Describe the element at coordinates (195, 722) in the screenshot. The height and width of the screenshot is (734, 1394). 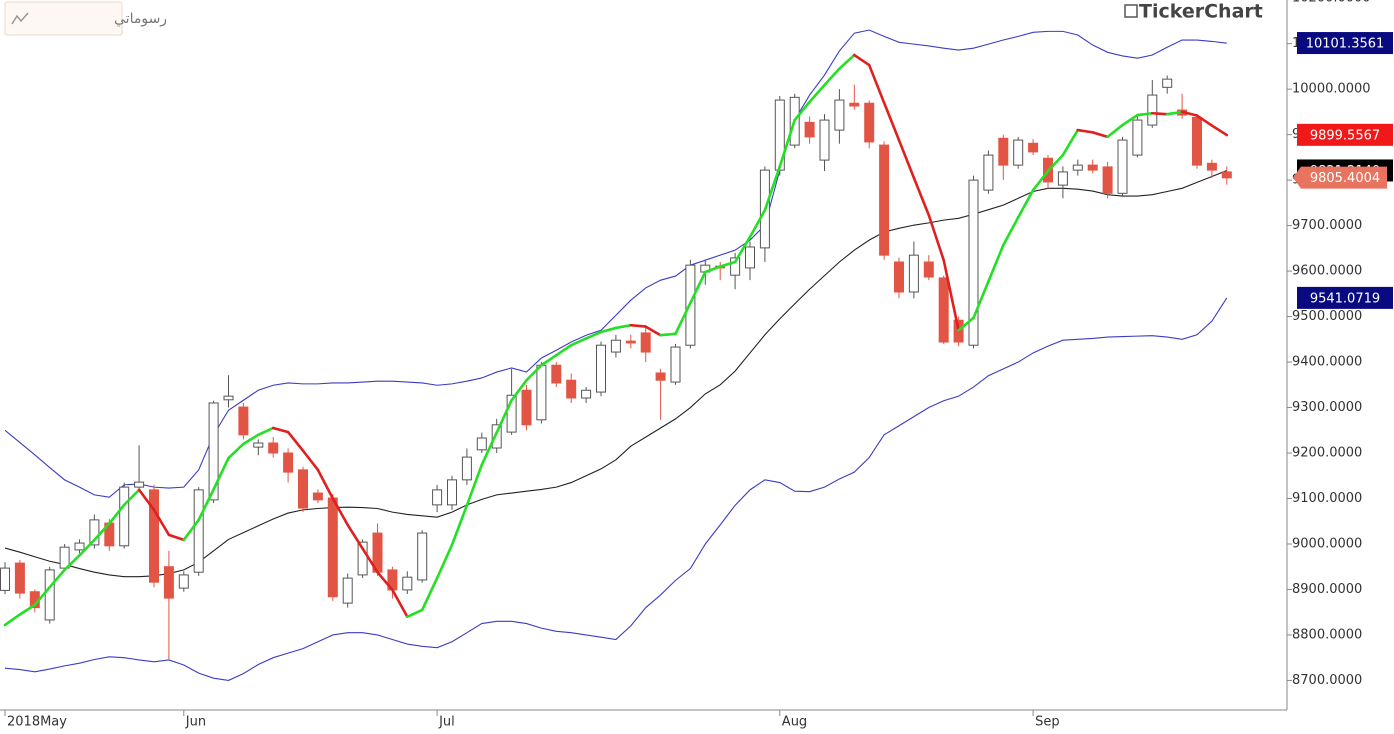
I see `x-tick-label: Jun` at that location.